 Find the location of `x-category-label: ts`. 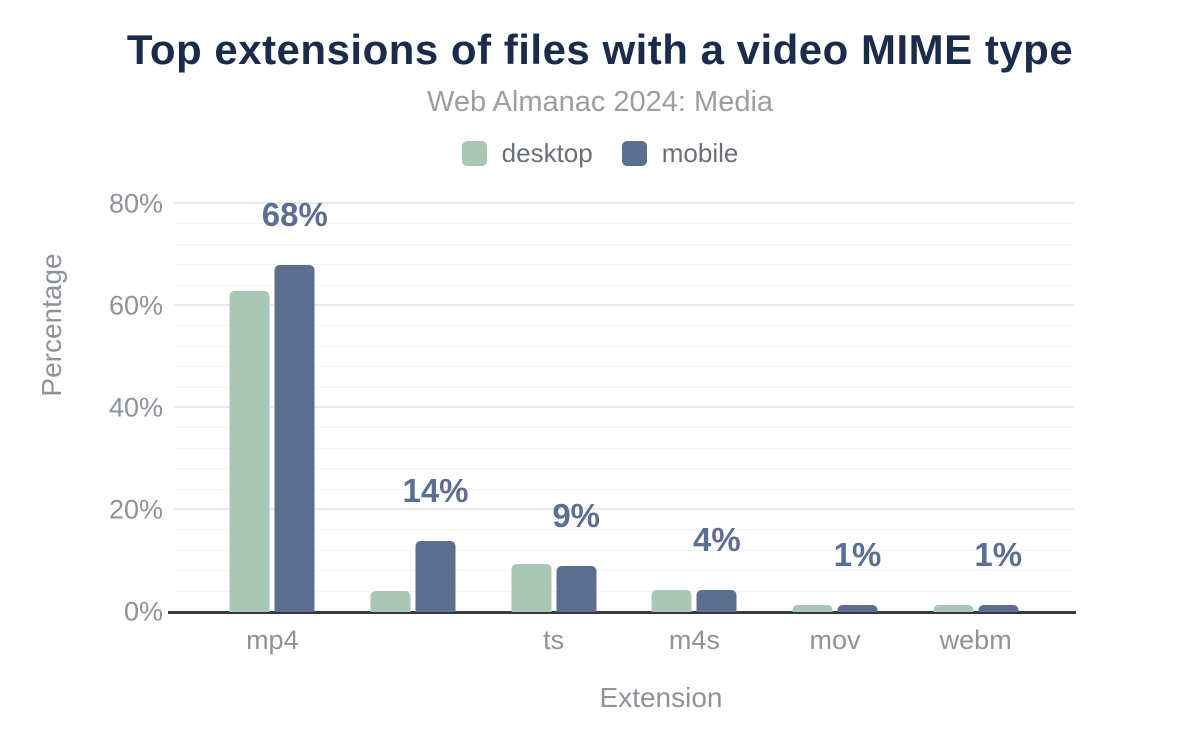

x-category-label: ts is located at coordinates (554, 640).